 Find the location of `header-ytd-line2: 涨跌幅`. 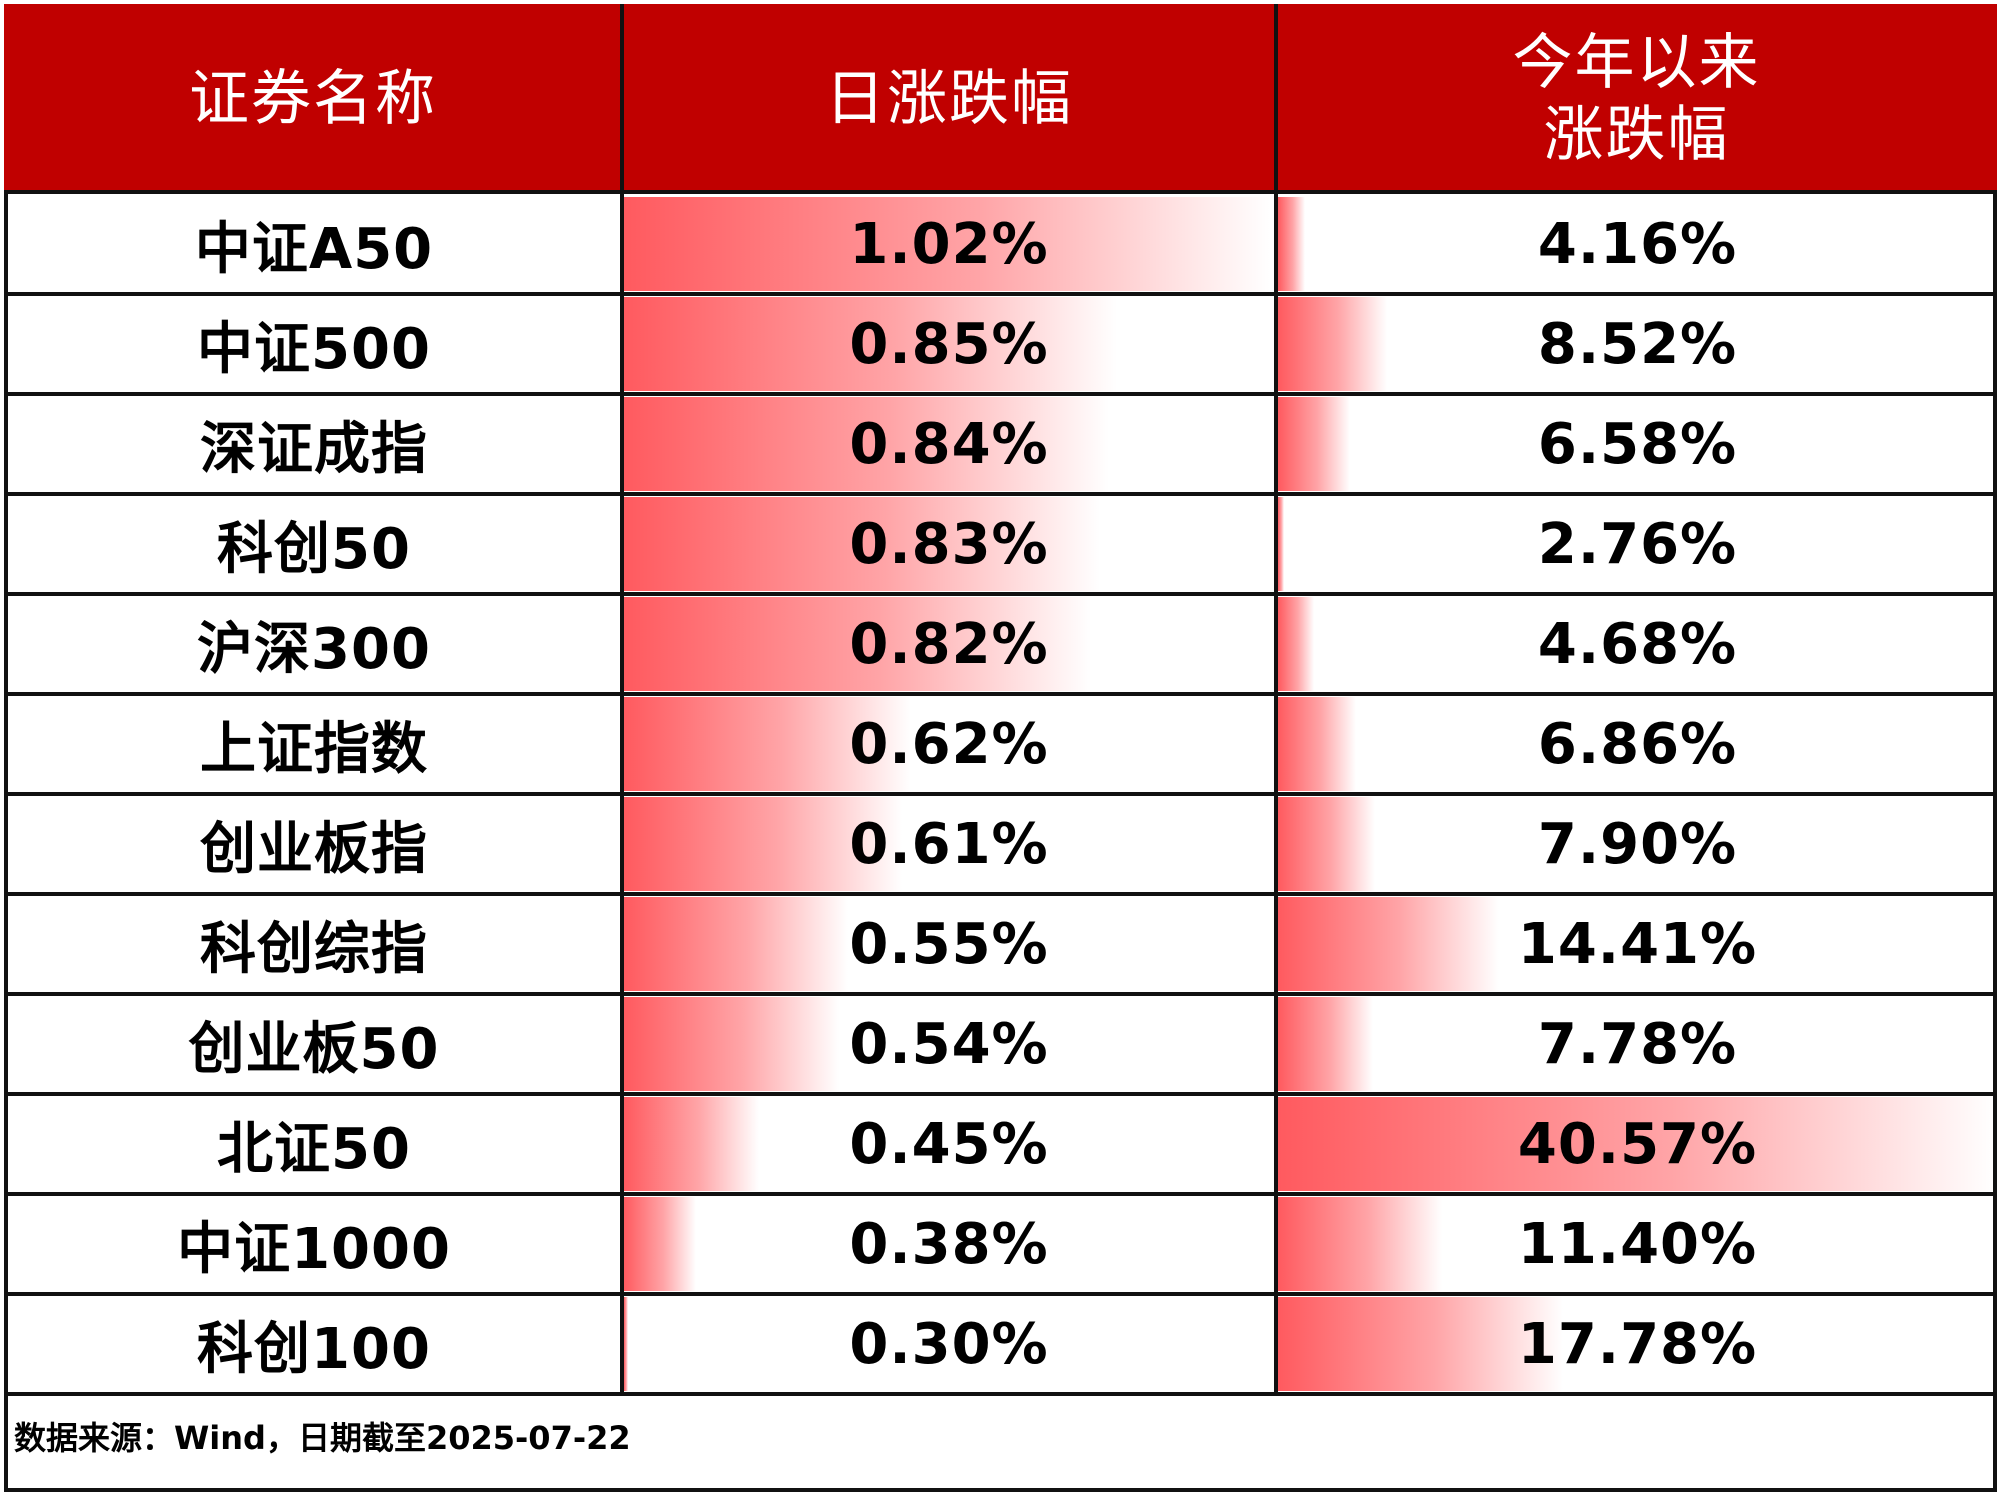

header-ytd-line2: 涨跌幅 is located at coordinates (1636, 135).